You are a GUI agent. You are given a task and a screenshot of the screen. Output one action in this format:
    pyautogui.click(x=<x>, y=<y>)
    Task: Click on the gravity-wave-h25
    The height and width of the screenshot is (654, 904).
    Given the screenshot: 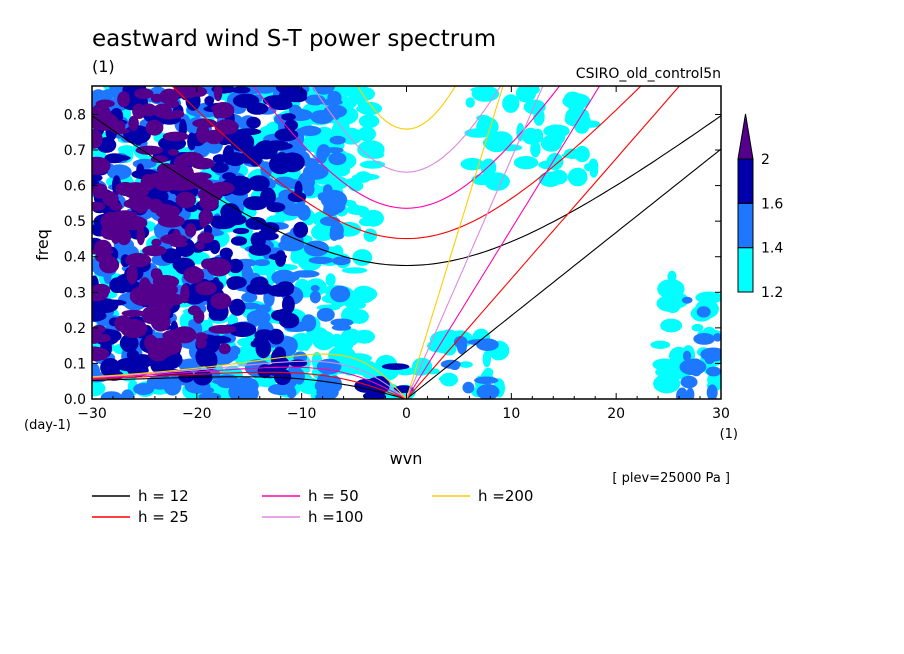 What is the action you would take?
    pyautogui.click(x=406, y=163)
    